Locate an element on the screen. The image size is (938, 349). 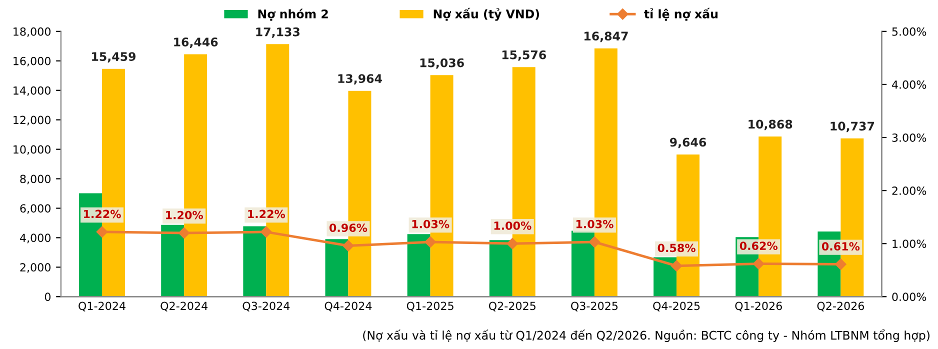
data-label: 17,133 is located at coordinates (278, 32).